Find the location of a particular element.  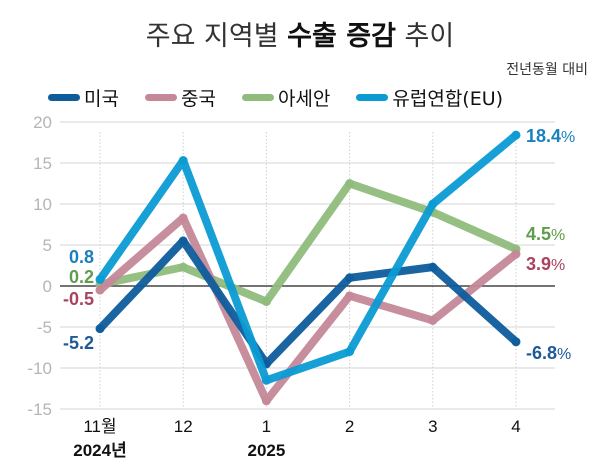

end-value-label: -6.8% is located at coordinates (548, 353).